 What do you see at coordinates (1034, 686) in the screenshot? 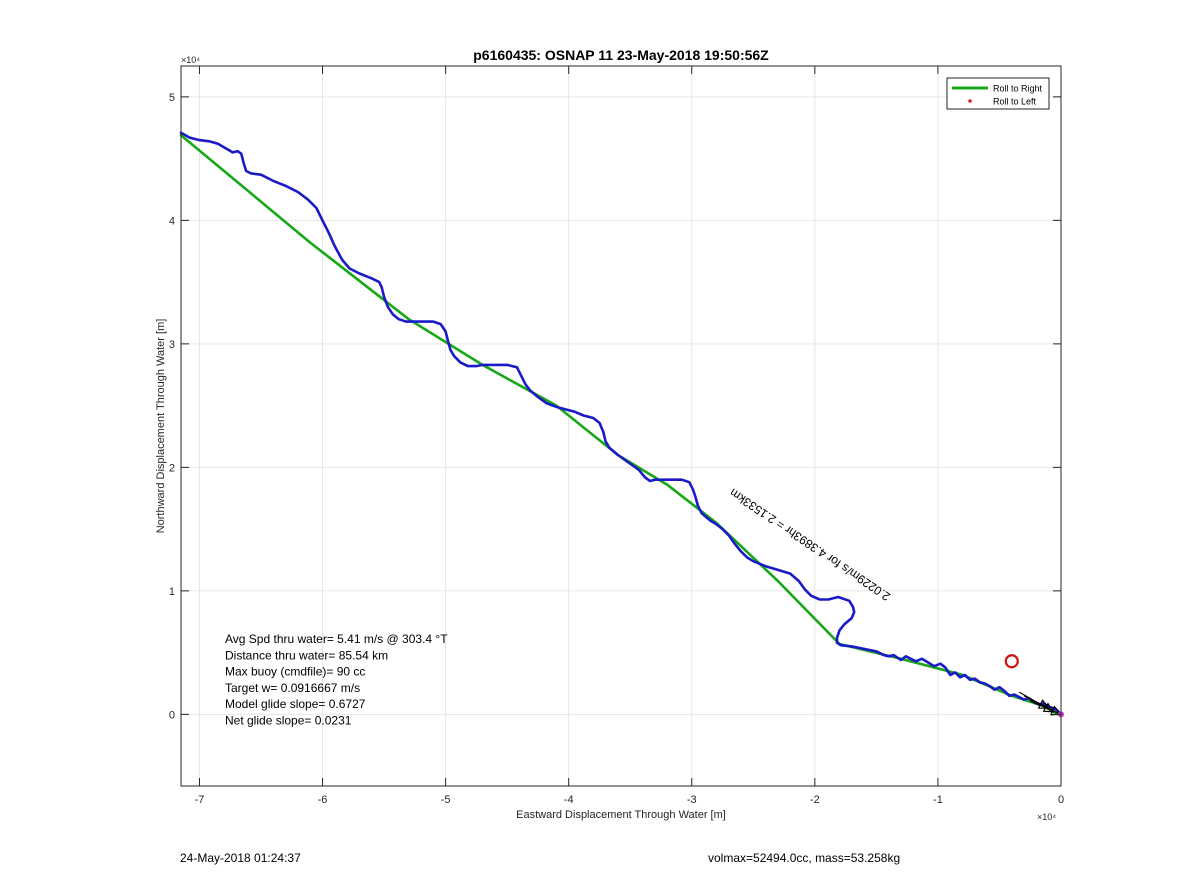
I see `plot-markers` at bounding box center [1034, 686].